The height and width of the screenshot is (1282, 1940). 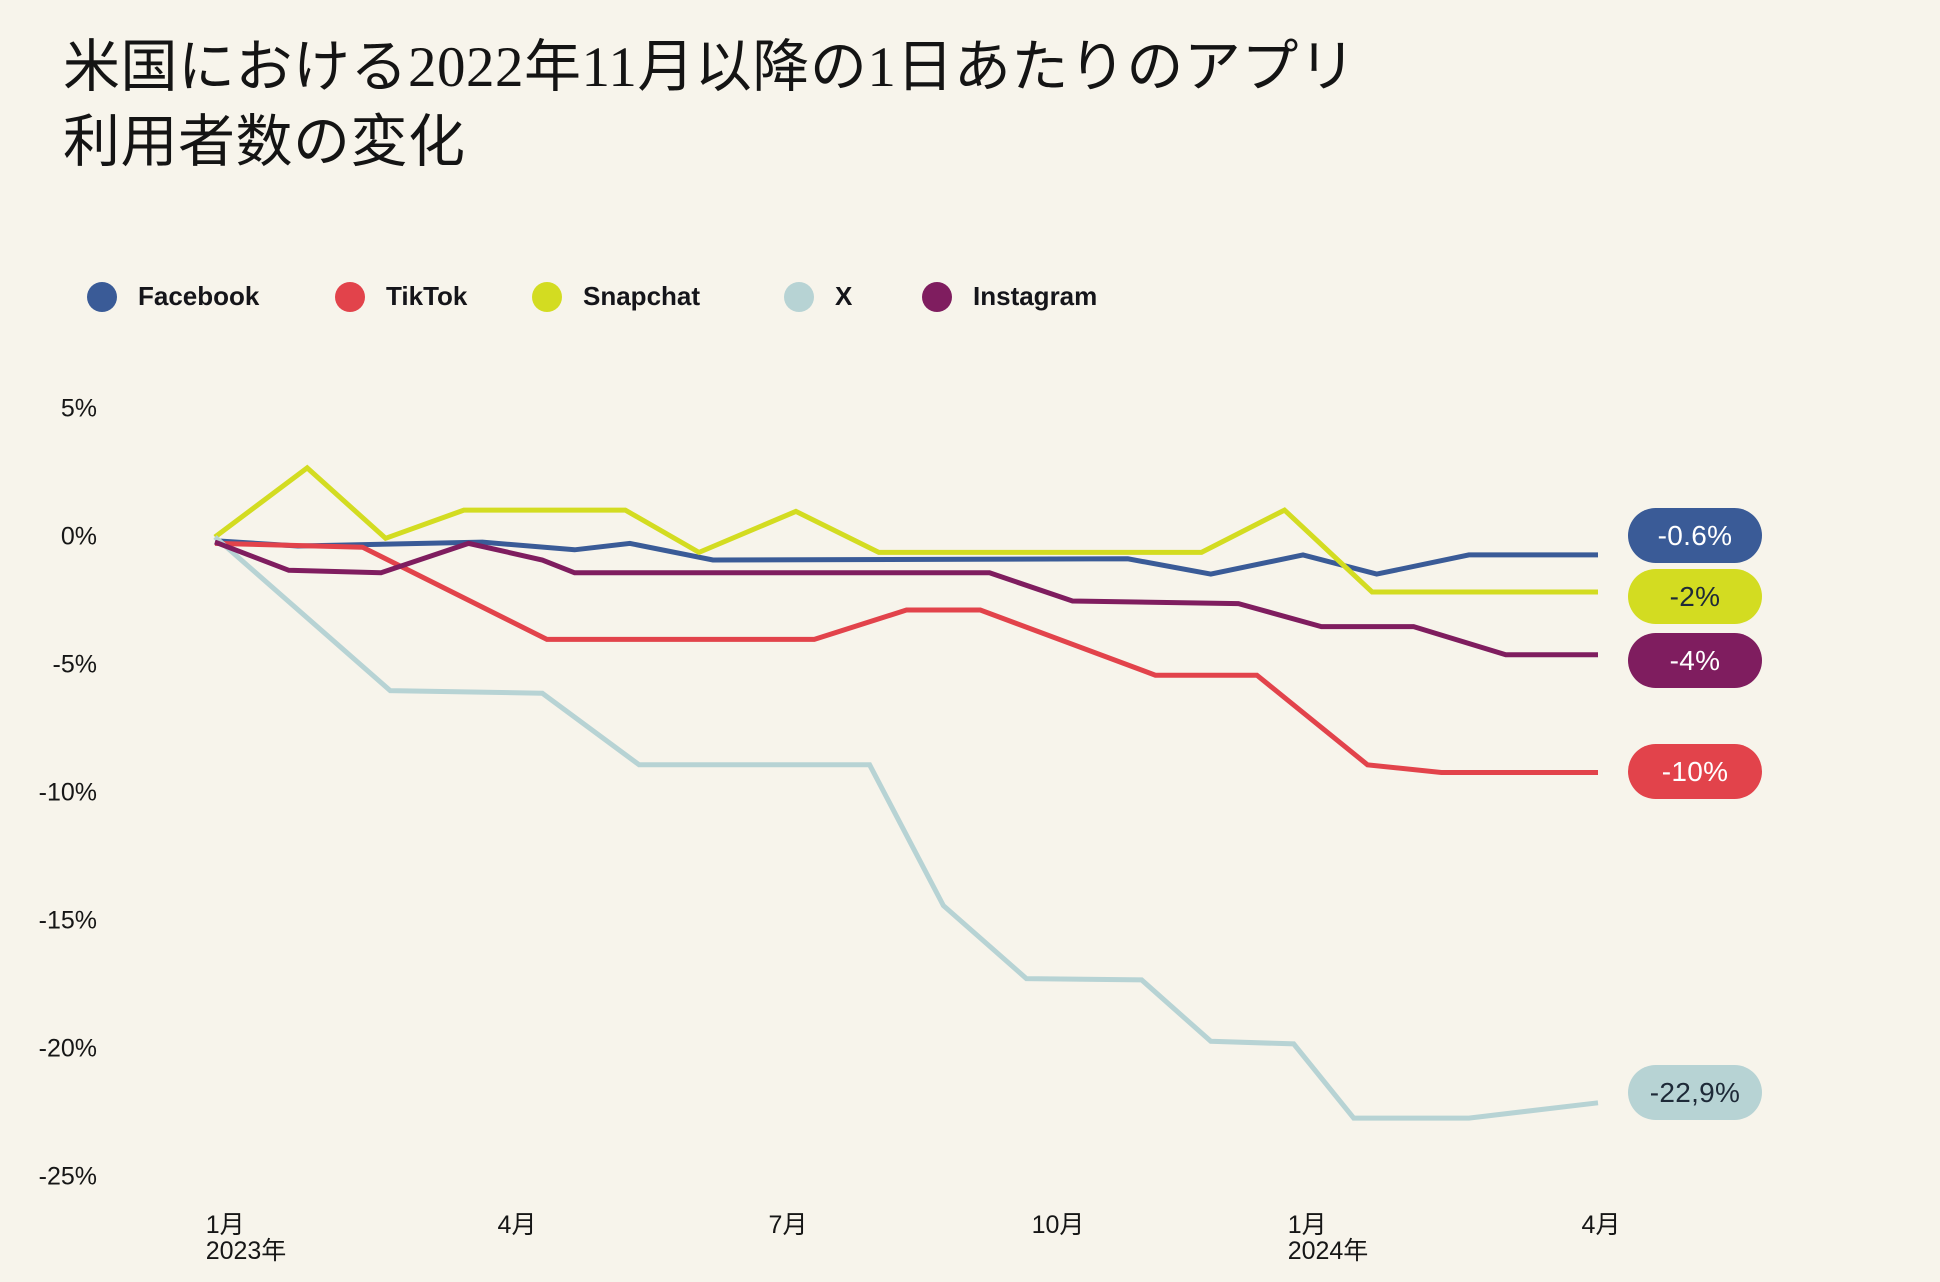 What do you see at coordinates (199, 296) in the screenshot?
I see `legend-label-facebook: Facebook` at bounding box center [199, 296].